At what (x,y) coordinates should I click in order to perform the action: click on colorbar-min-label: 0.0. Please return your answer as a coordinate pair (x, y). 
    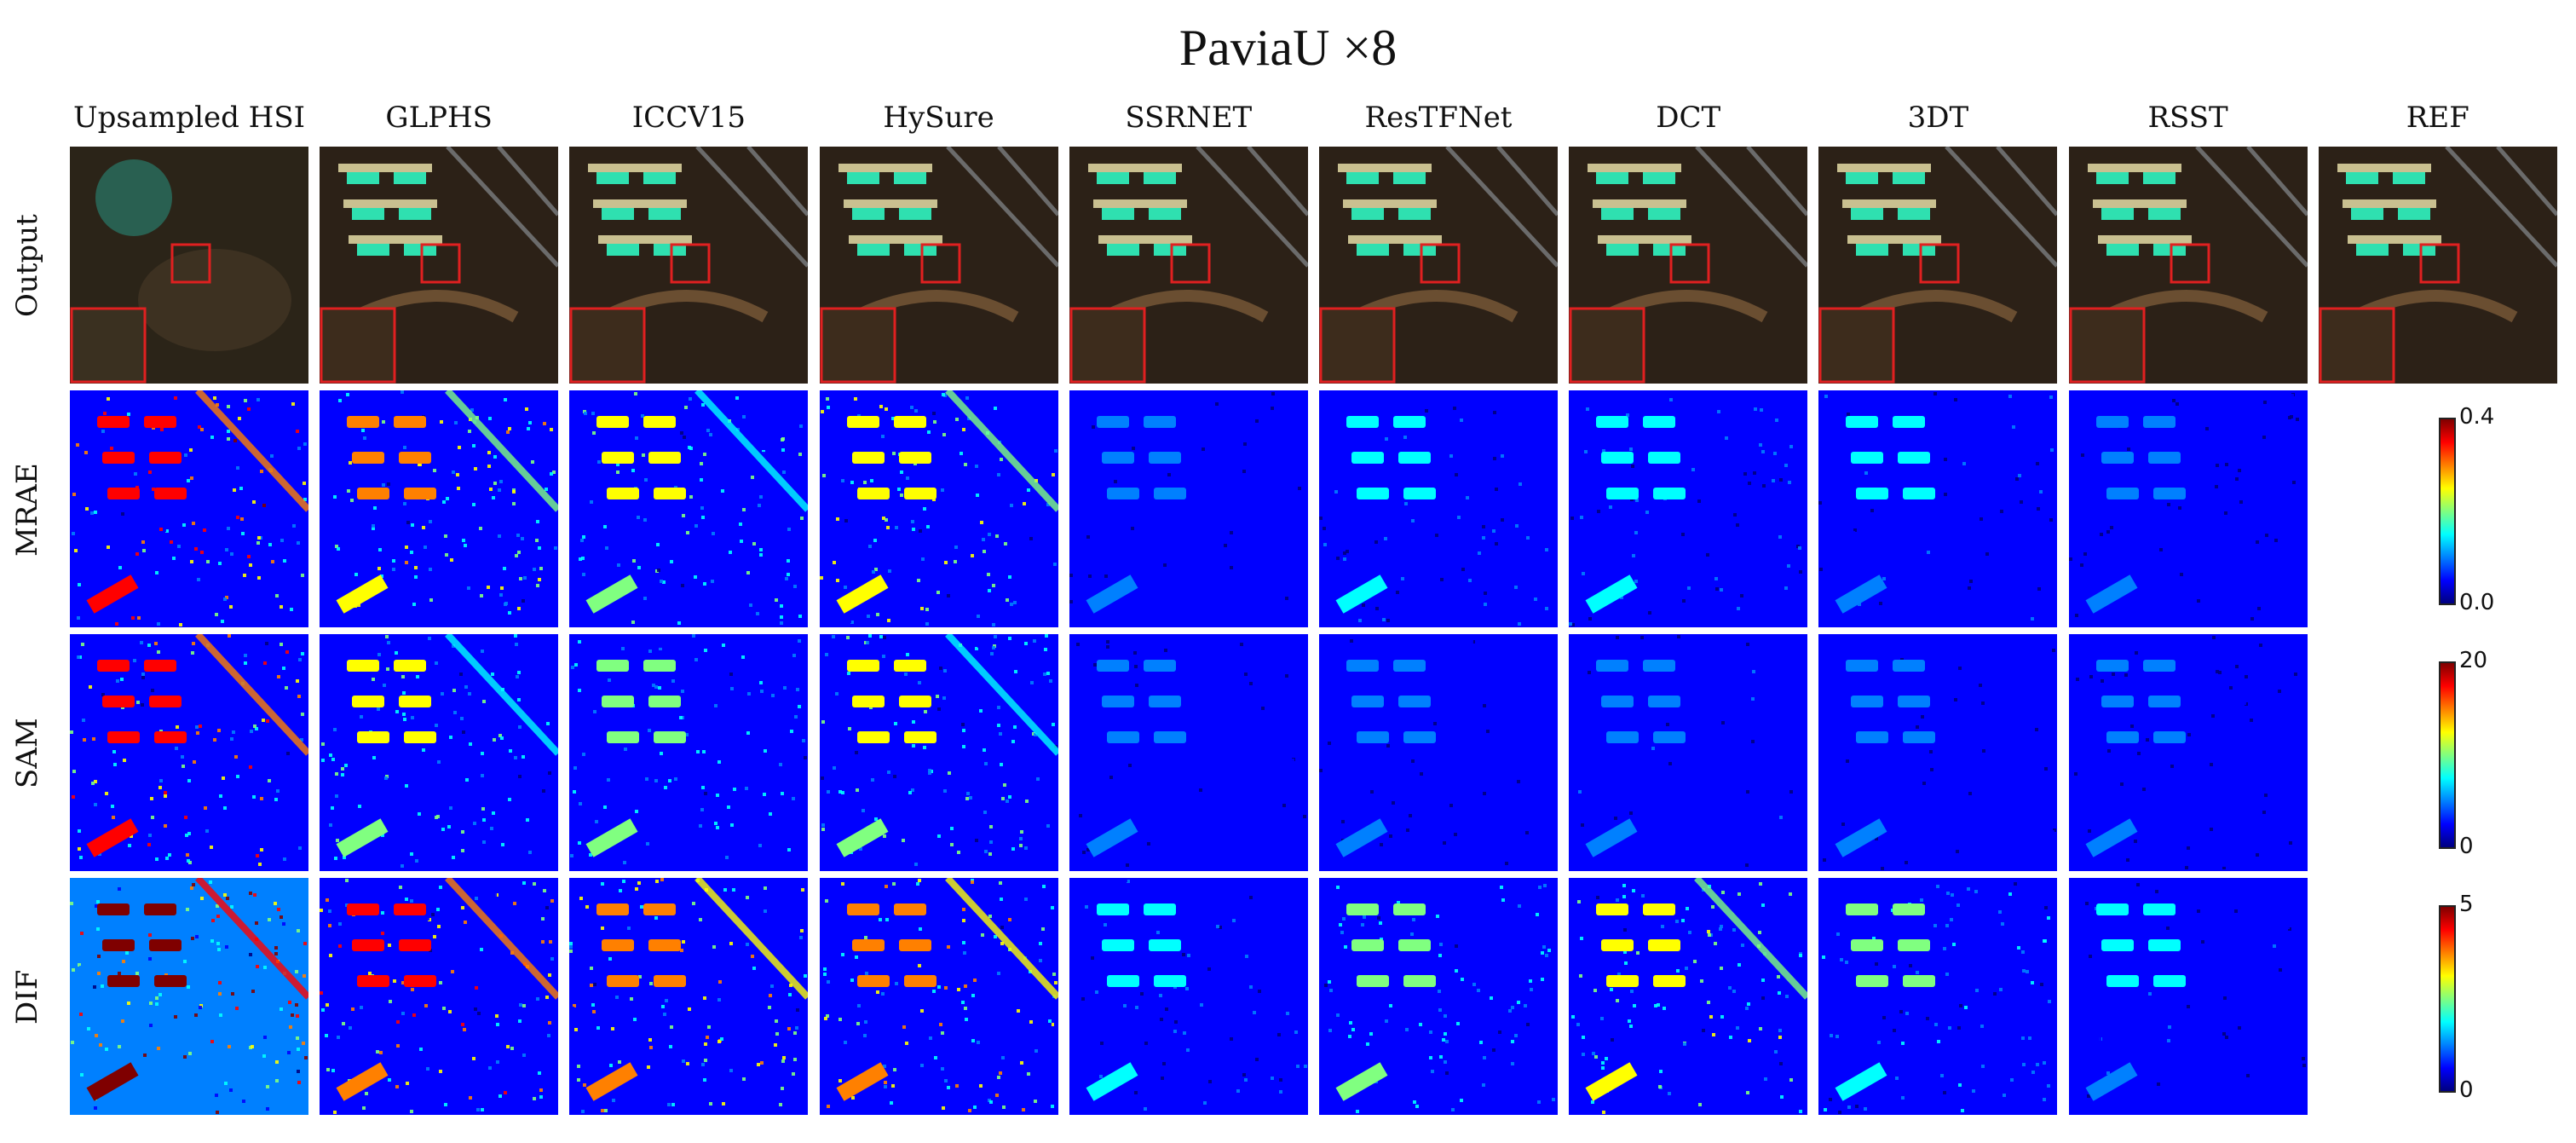
    Looking at the image, I should click on (2477, 602).